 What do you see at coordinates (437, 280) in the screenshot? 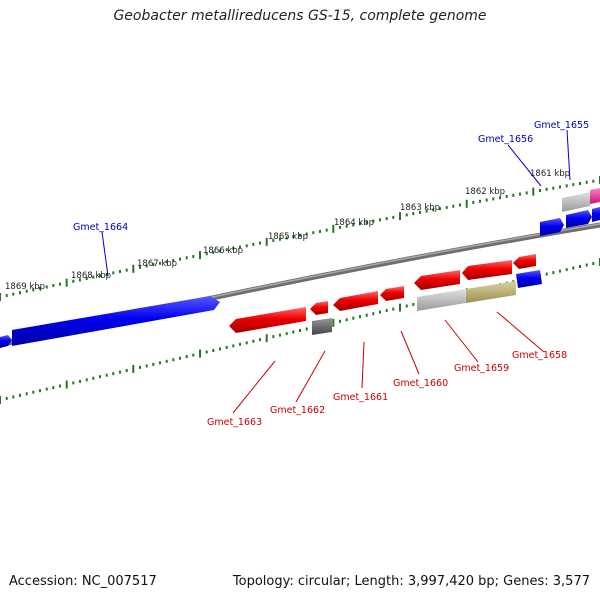
I see `gene-gmet-1659-red` at bounding box center [437, 280].